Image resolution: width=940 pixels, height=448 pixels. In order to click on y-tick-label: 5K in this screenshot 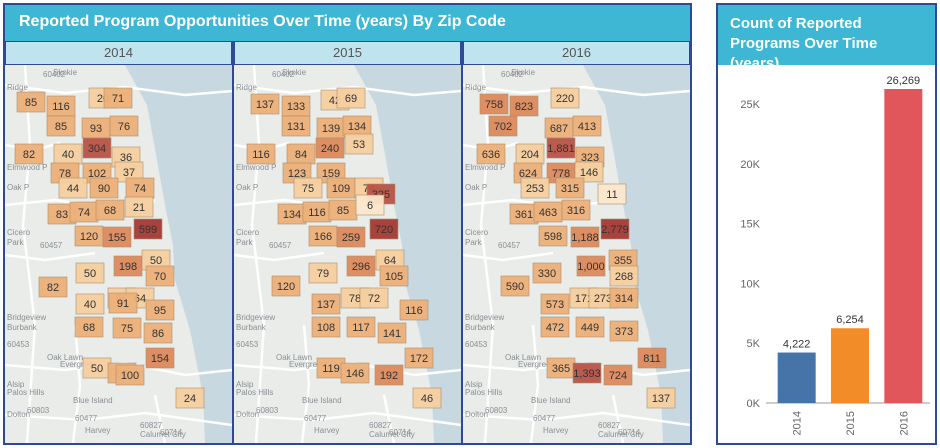, I will do `click(754, 344)`.